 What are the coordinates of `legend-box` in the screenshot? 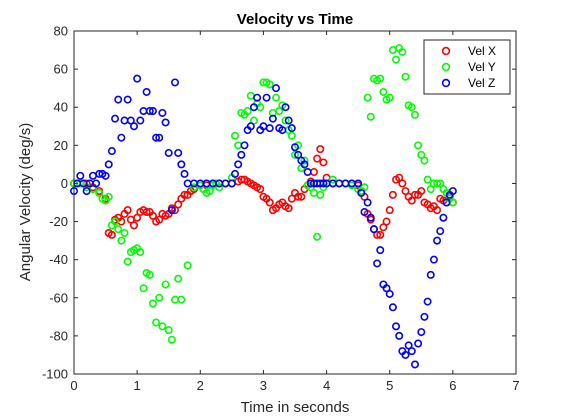 It's located at (467, 67).